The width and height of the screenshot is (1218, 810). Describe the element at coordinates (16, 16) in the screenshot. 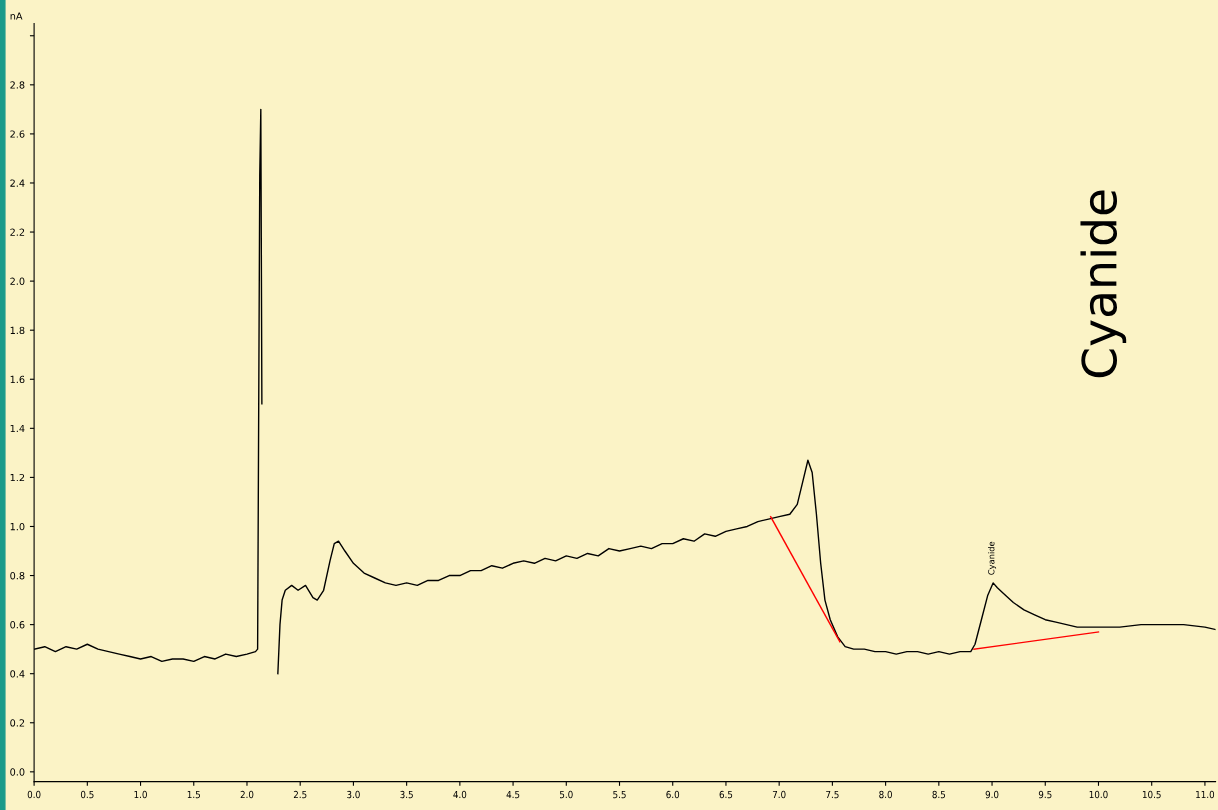

I see `y-axis-title: nA` at that location.